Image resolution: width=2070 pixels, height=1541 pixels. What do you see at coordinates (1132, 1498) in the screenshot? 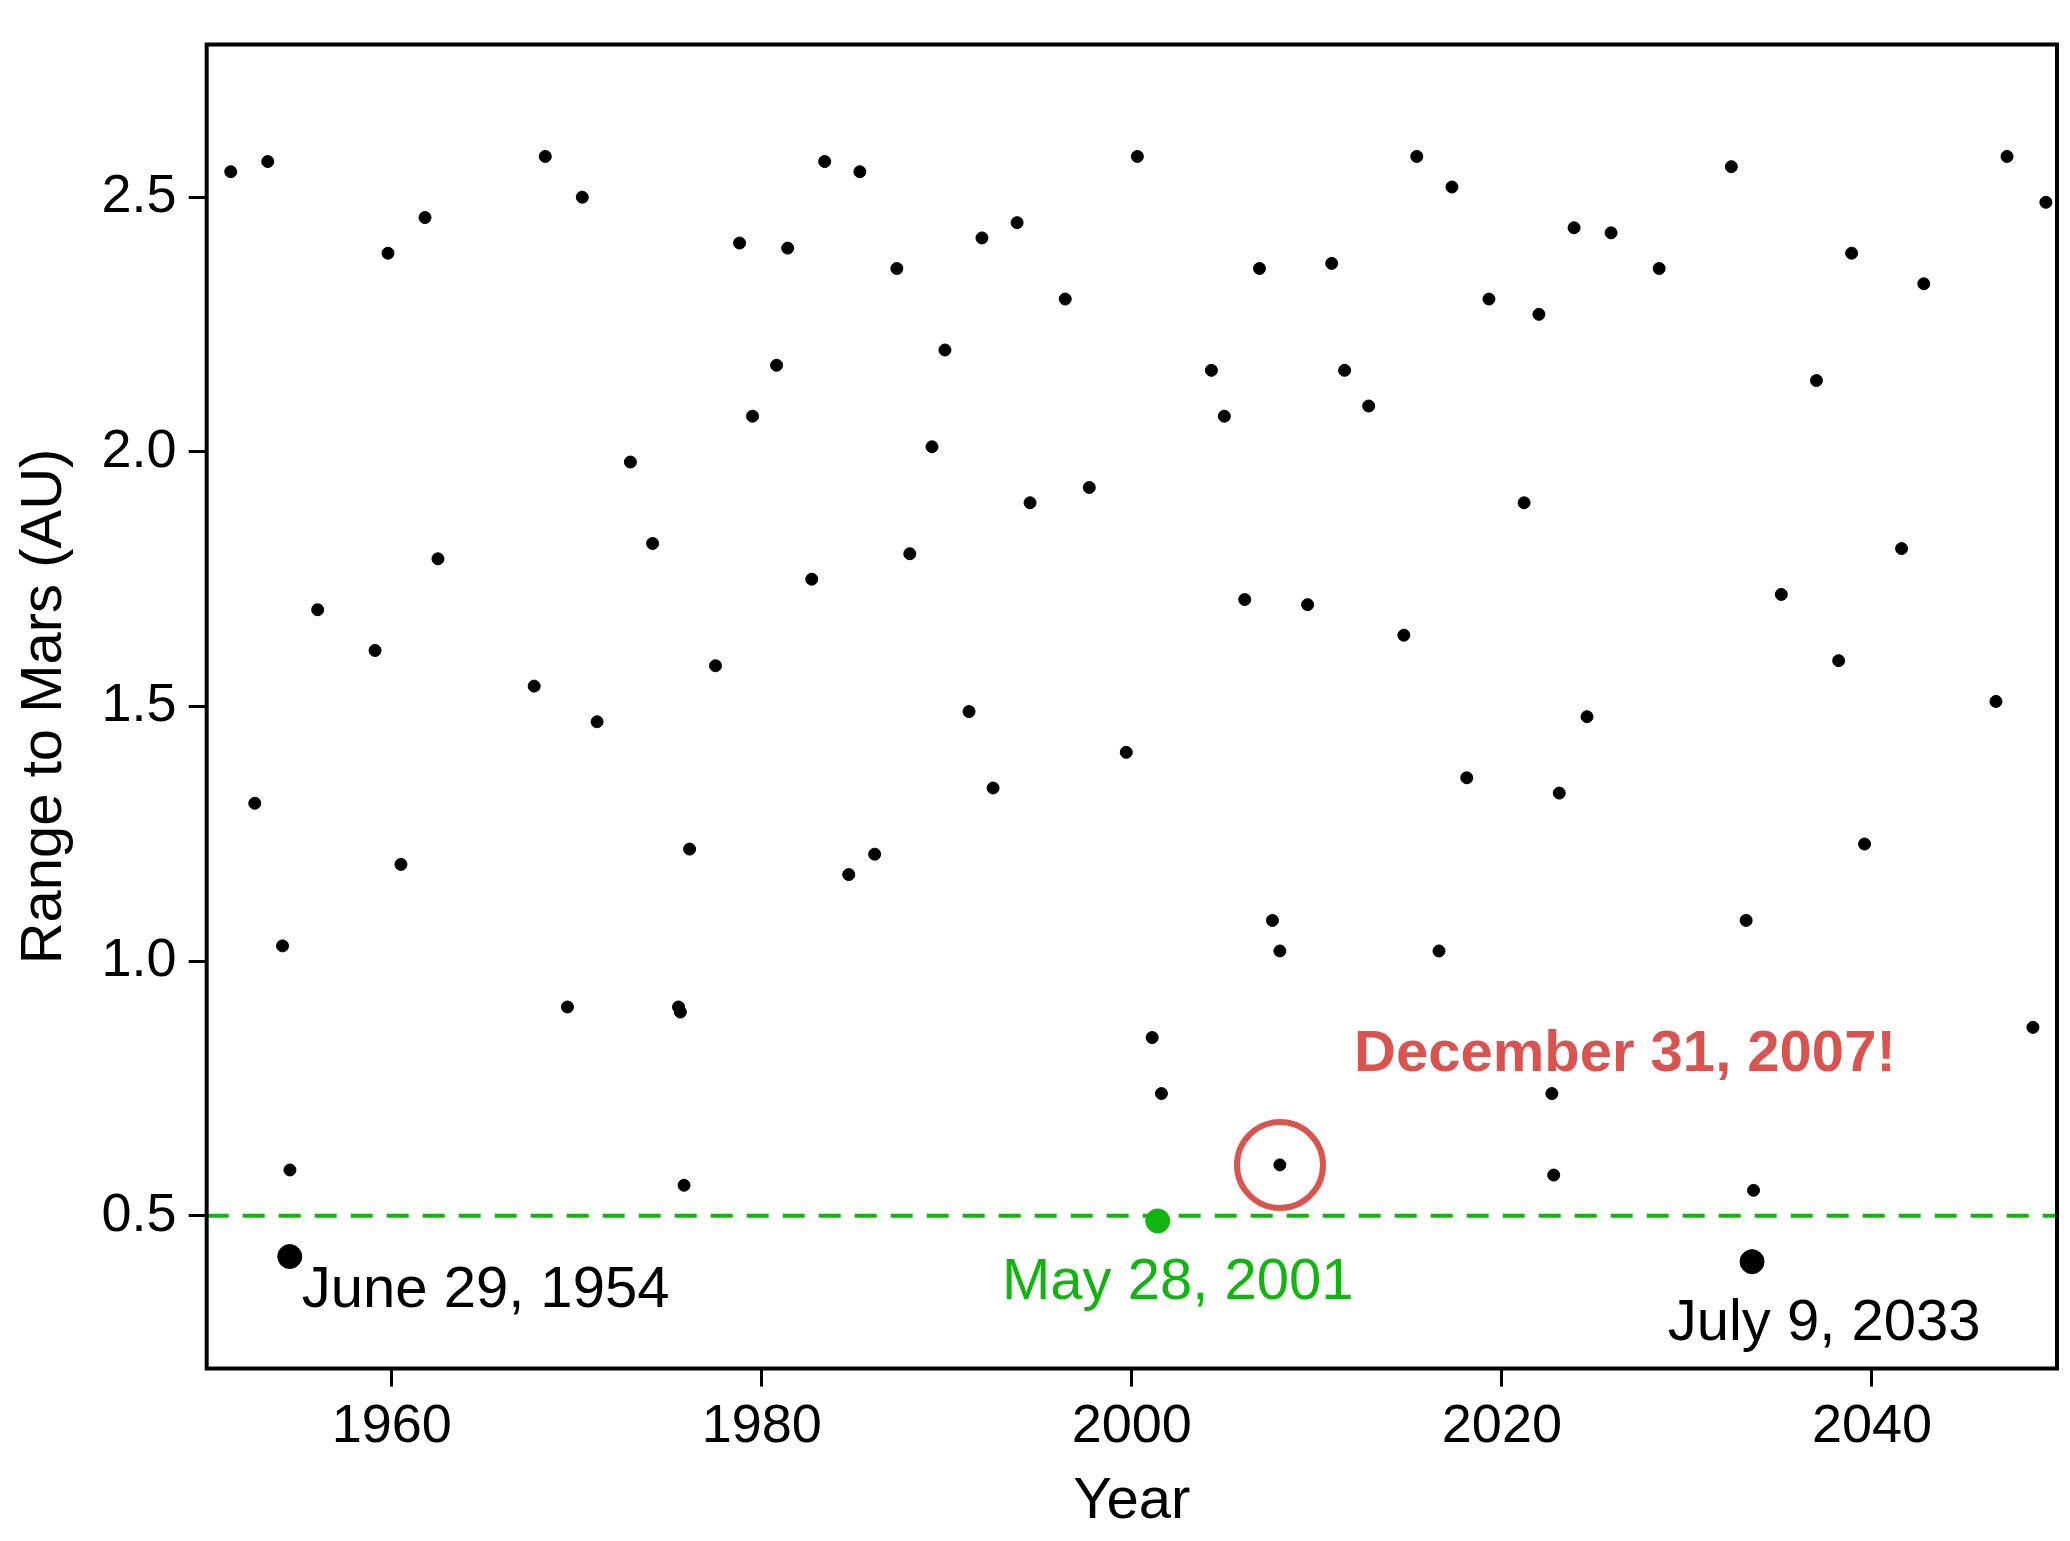
I see `x-axis-title: Year` at bounding box center [1132, 1498].